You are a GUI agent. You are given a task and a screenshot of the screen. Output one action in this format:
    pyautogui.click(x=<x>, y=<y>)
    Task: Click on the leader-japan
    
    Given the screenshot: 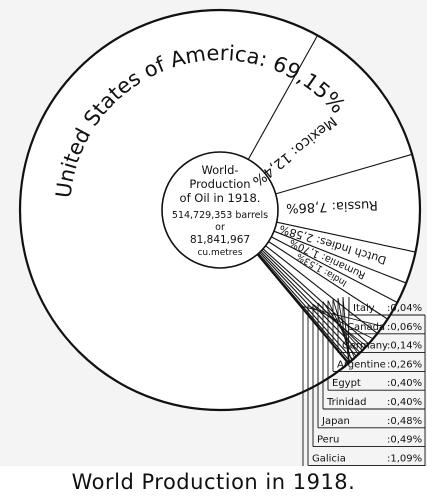 What is the action you would take?
    pyautogui.click(x=340, y=326)
    